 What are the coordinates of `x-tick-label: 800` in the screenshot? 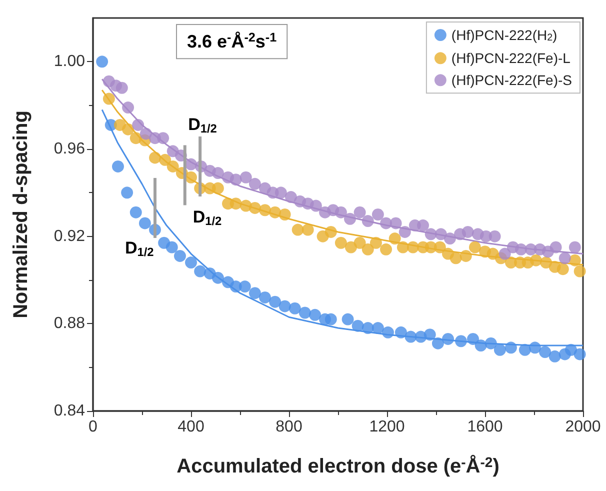 It's located at (289, 427).